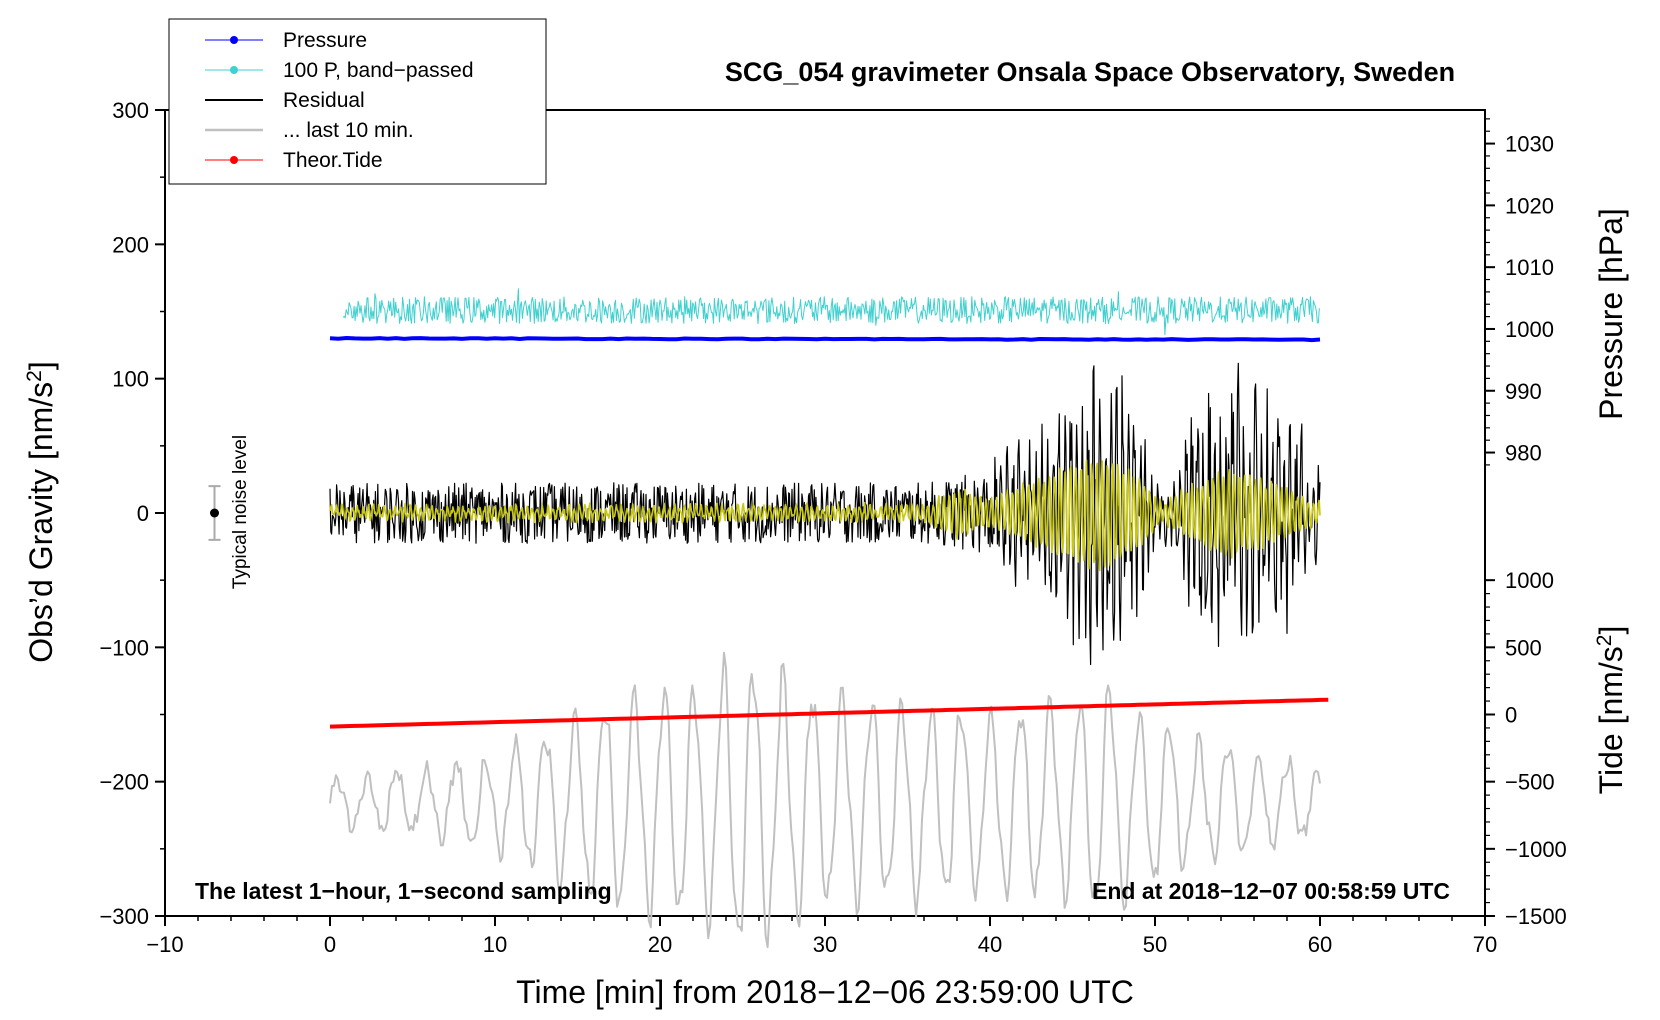 The height and width of the screenshot is (1020, 1660). What do you see at coordinates (1529, 580) in the screenshot?
I see `tide-tick-label: 1000` at bounding box center [1529, 580].